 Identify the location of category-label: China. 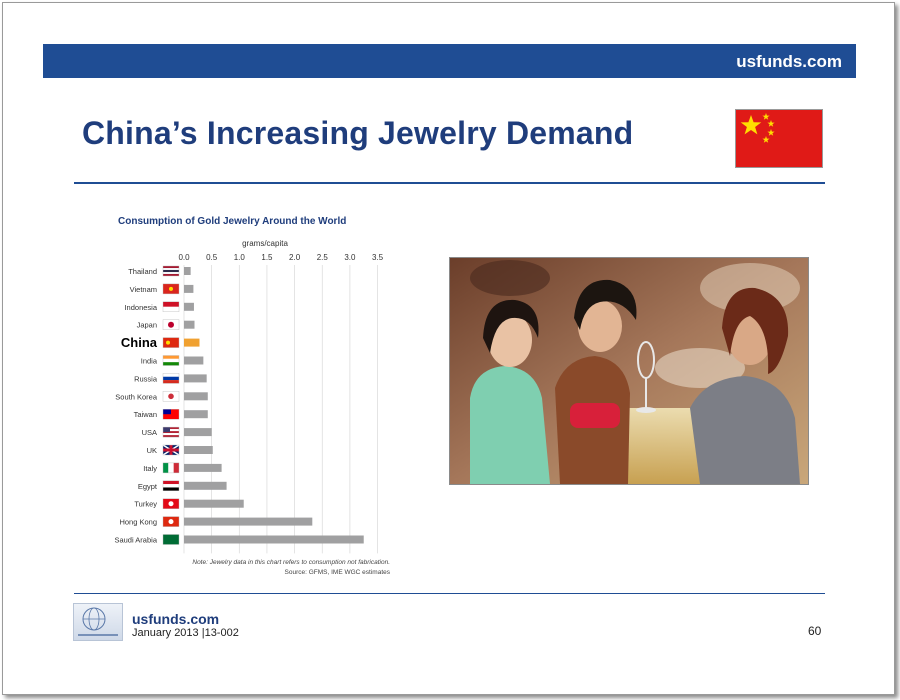
(139, 342).